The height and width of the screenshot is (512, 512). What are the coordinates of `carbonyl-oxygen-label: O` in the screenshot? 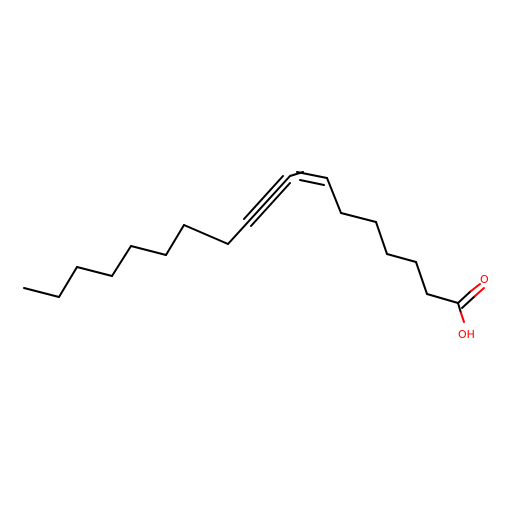 It's located at (484, 279).